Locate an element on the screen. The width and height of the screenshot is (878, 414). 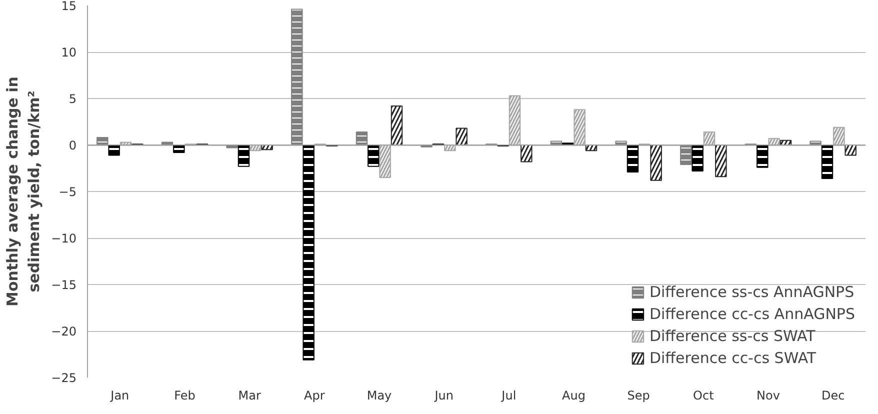
x-tick-label: May is located at coordinates (379, 395).